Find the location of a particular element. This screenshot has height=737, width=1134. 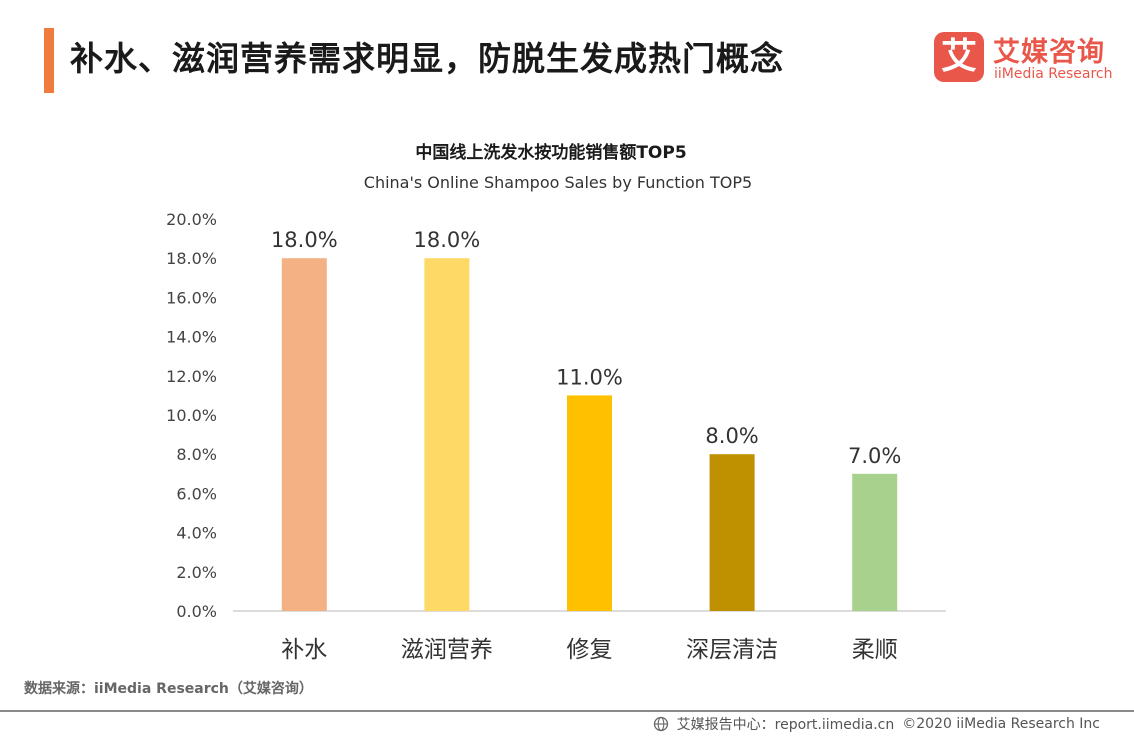

logo-mark-icon: 艾 is located at coordinates (959, 57).